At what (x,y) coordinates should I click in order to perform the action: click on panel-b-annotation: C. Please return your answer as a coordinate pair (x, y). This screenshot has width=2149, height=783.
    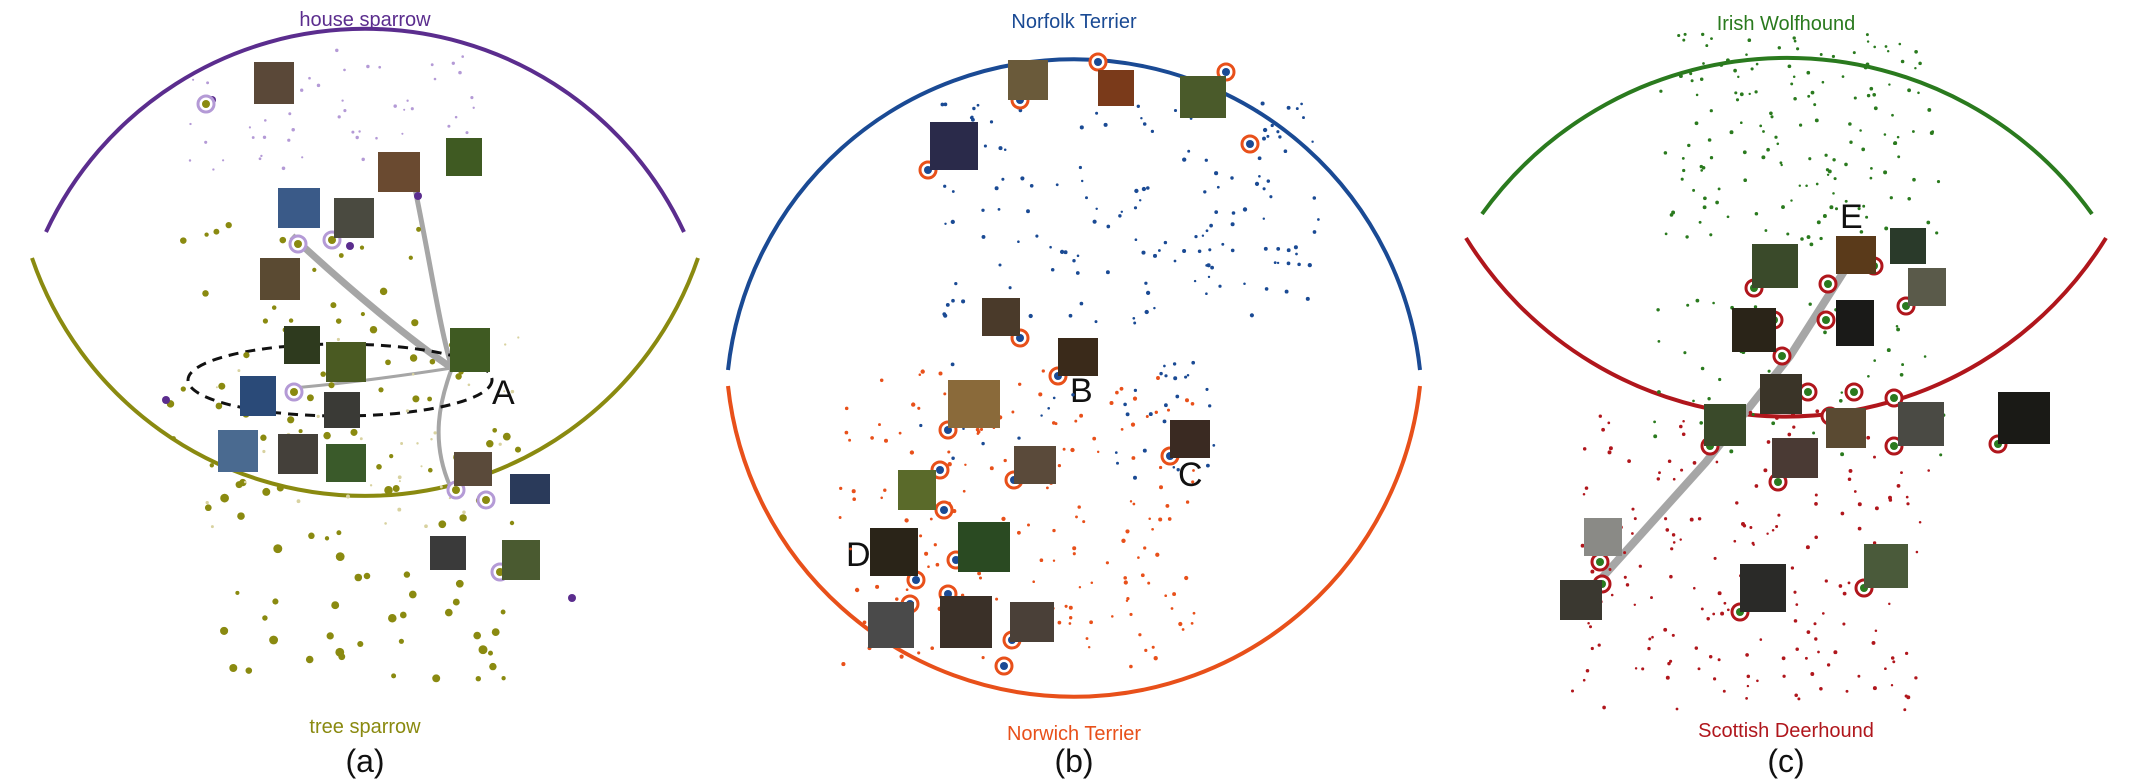
    Looking at the image, I should click on (1190, 475).